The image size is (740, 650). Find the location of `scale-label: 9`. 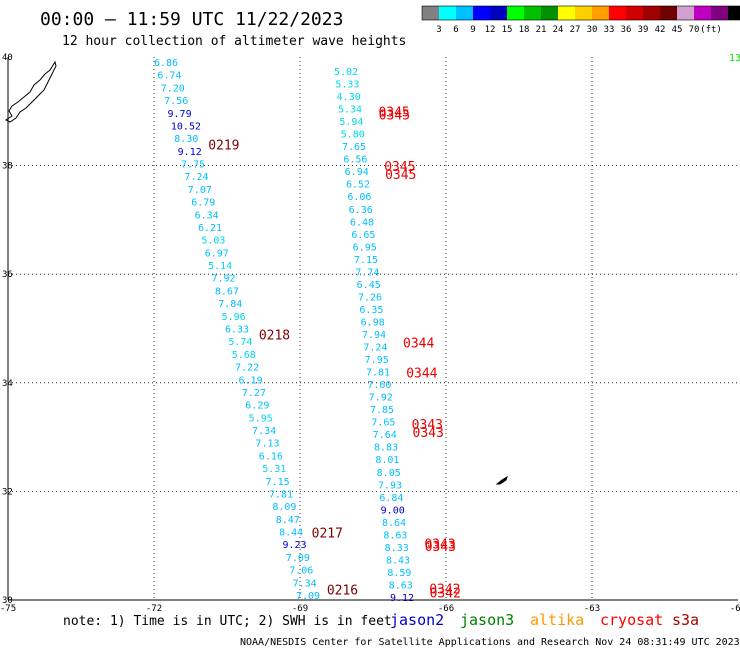

scale-label: 9 is located at coordinates (472, 30).